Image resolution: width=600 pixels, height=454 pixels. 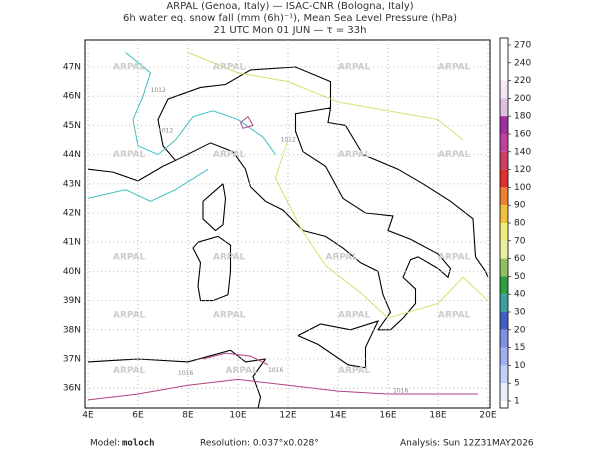 I want to click on lat-label: 37N, so click(x=72, y=360).